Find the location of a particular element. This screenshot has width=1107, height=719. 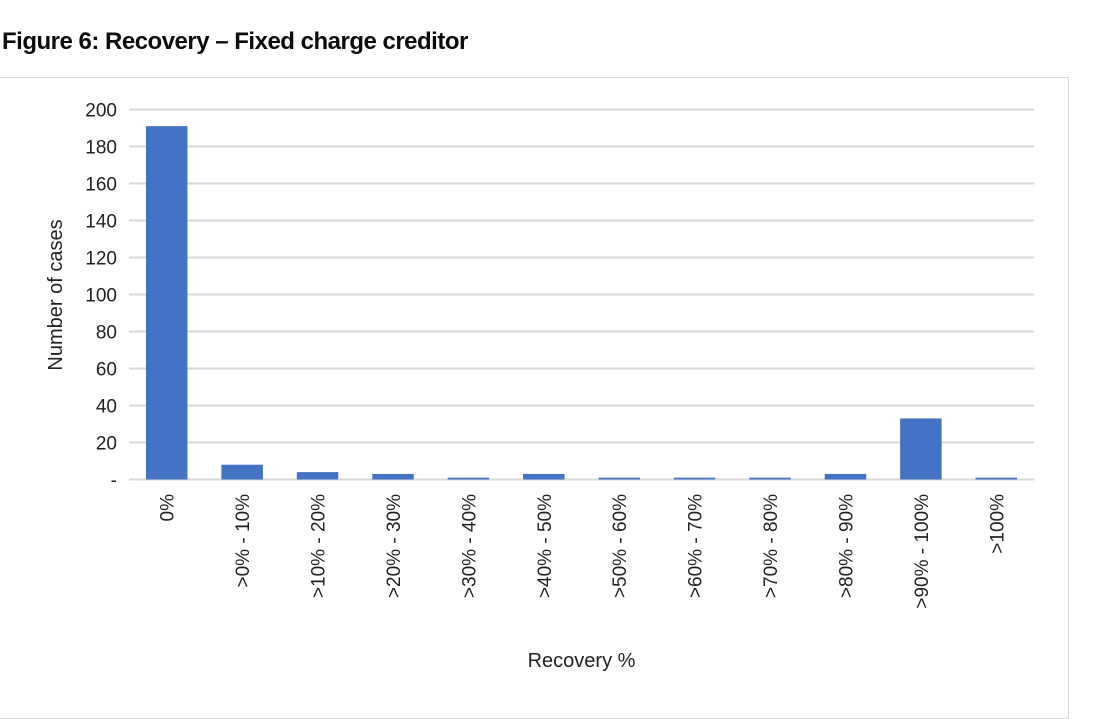

x-tick-label: >90% - 100% is located at coordinates (922, 551).